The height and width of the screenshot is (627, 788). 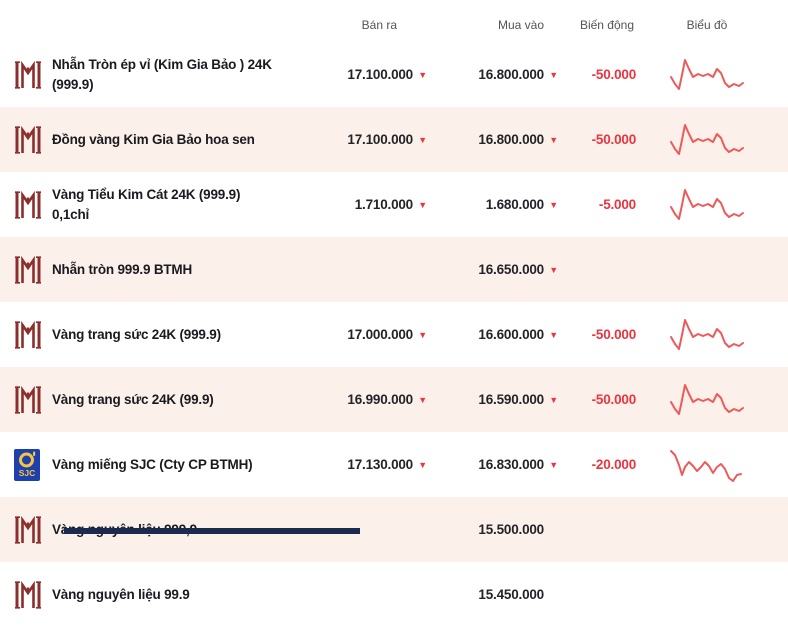 I want to click on column-header-chart: Biểu đồ, so click(x=707, y=25).